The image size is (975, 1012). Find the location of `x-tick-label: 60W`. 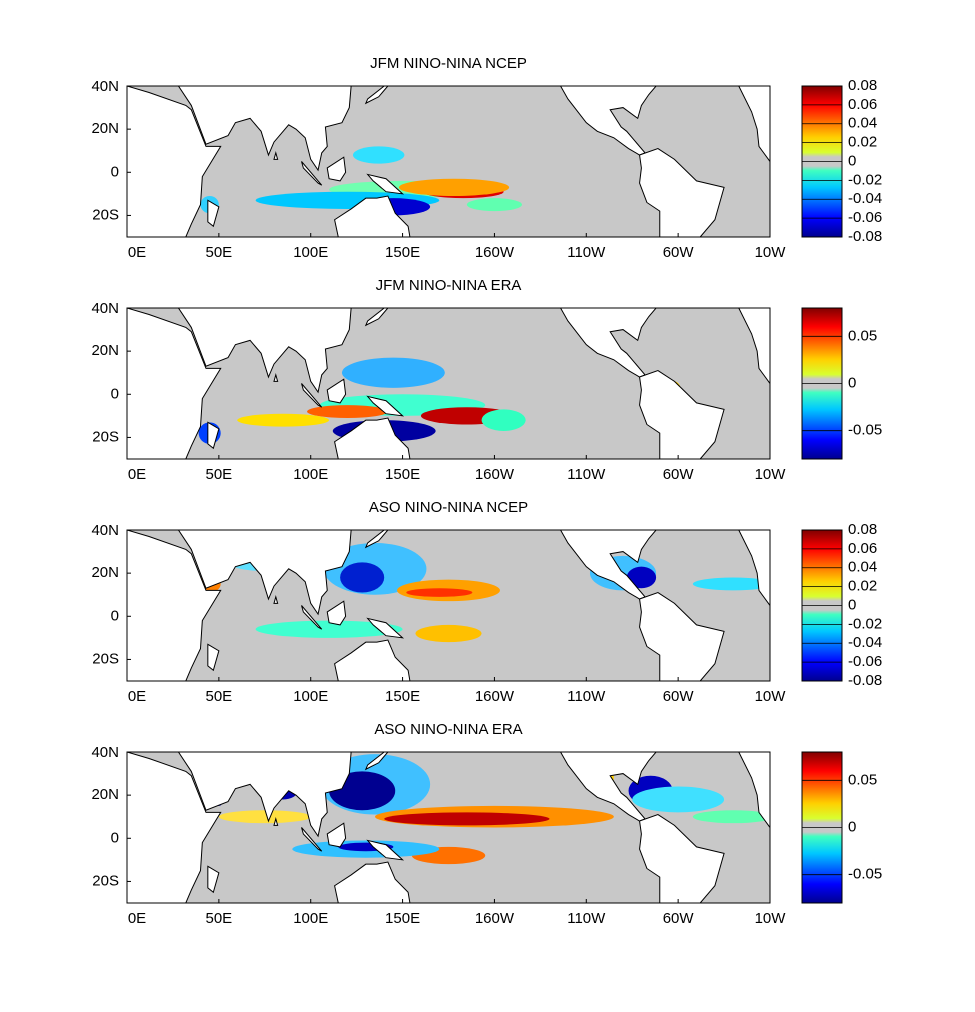

x-tick-label: 60W is located at coordinates (679, 918).